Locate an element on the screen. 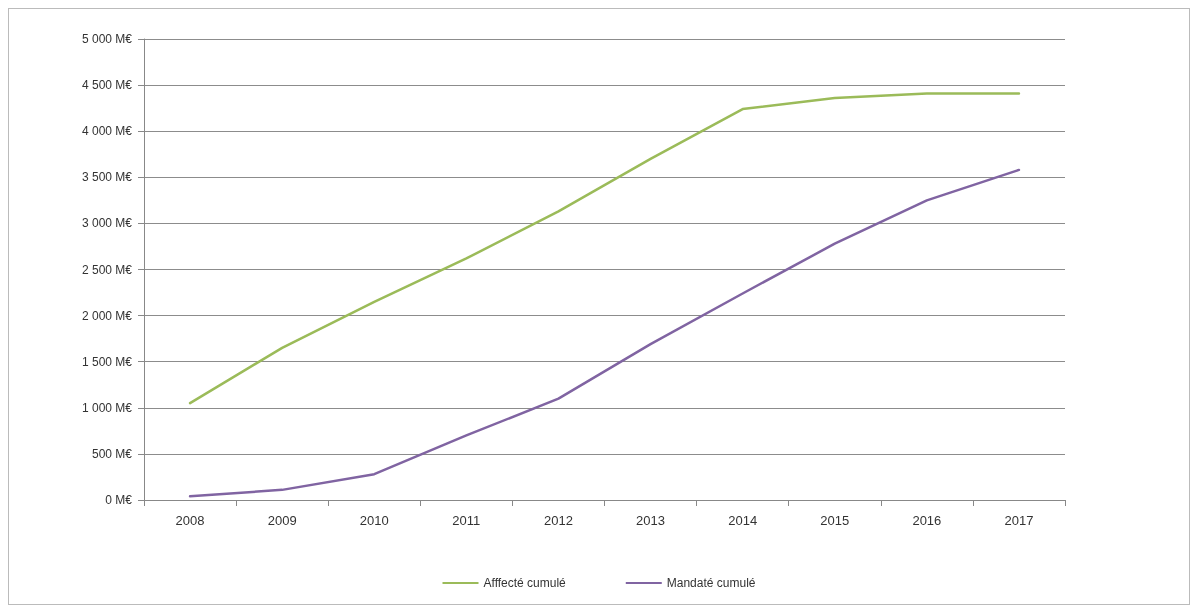 The height and width of the screenshot is (613, 1201). x-tick-label: 2016 is located at coordinates (927, 520).